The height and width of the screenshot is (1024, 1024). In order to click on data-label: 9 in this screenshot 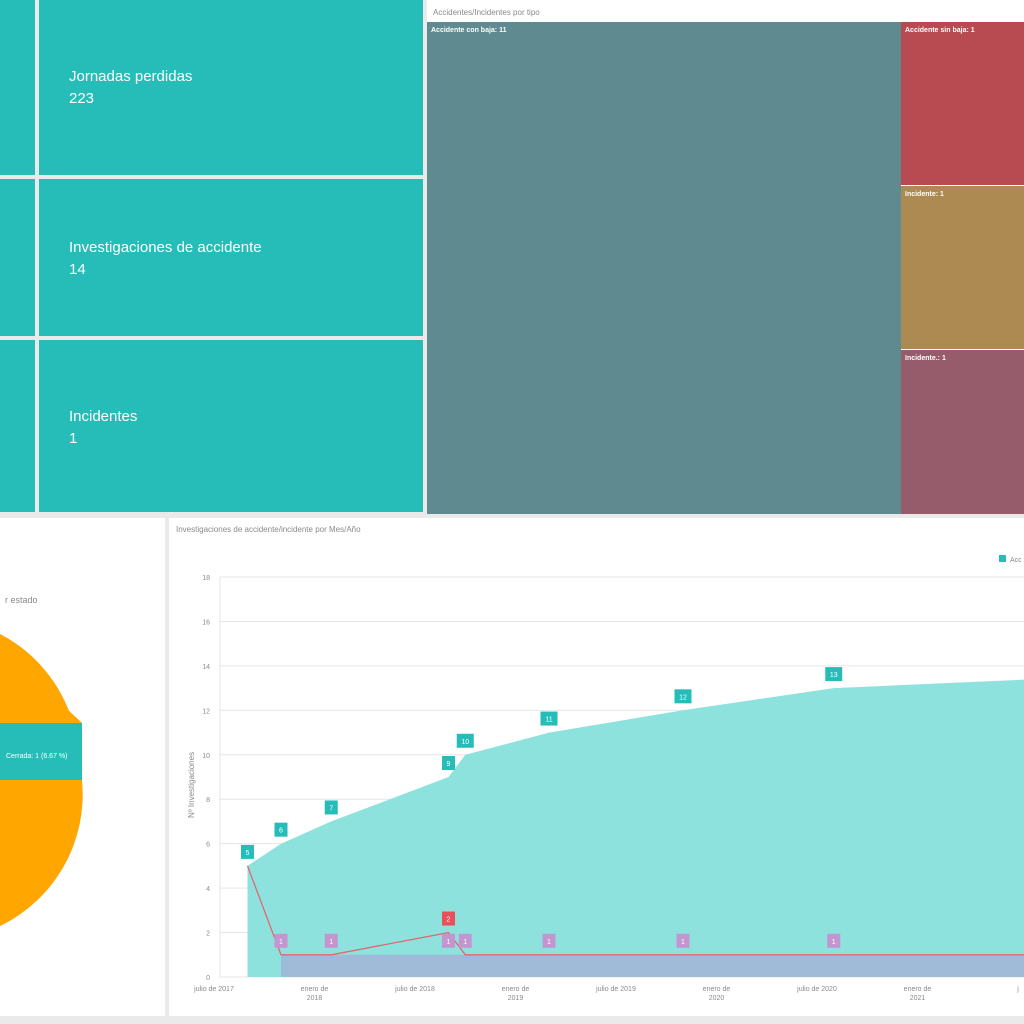, I will do `click(449, 764)`.